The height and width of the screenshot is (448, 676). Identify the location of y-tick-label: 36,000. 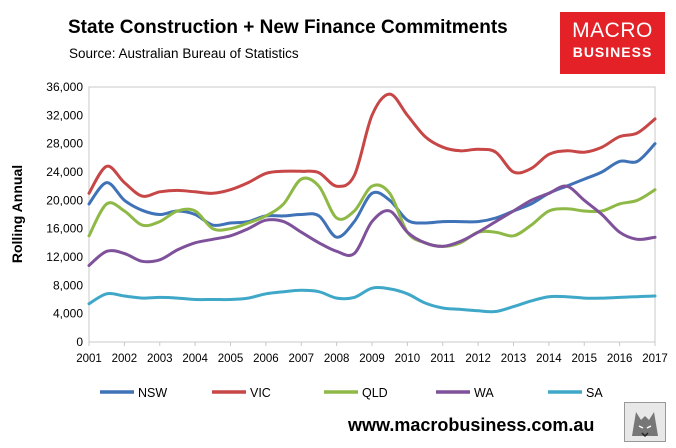
(64, 87).